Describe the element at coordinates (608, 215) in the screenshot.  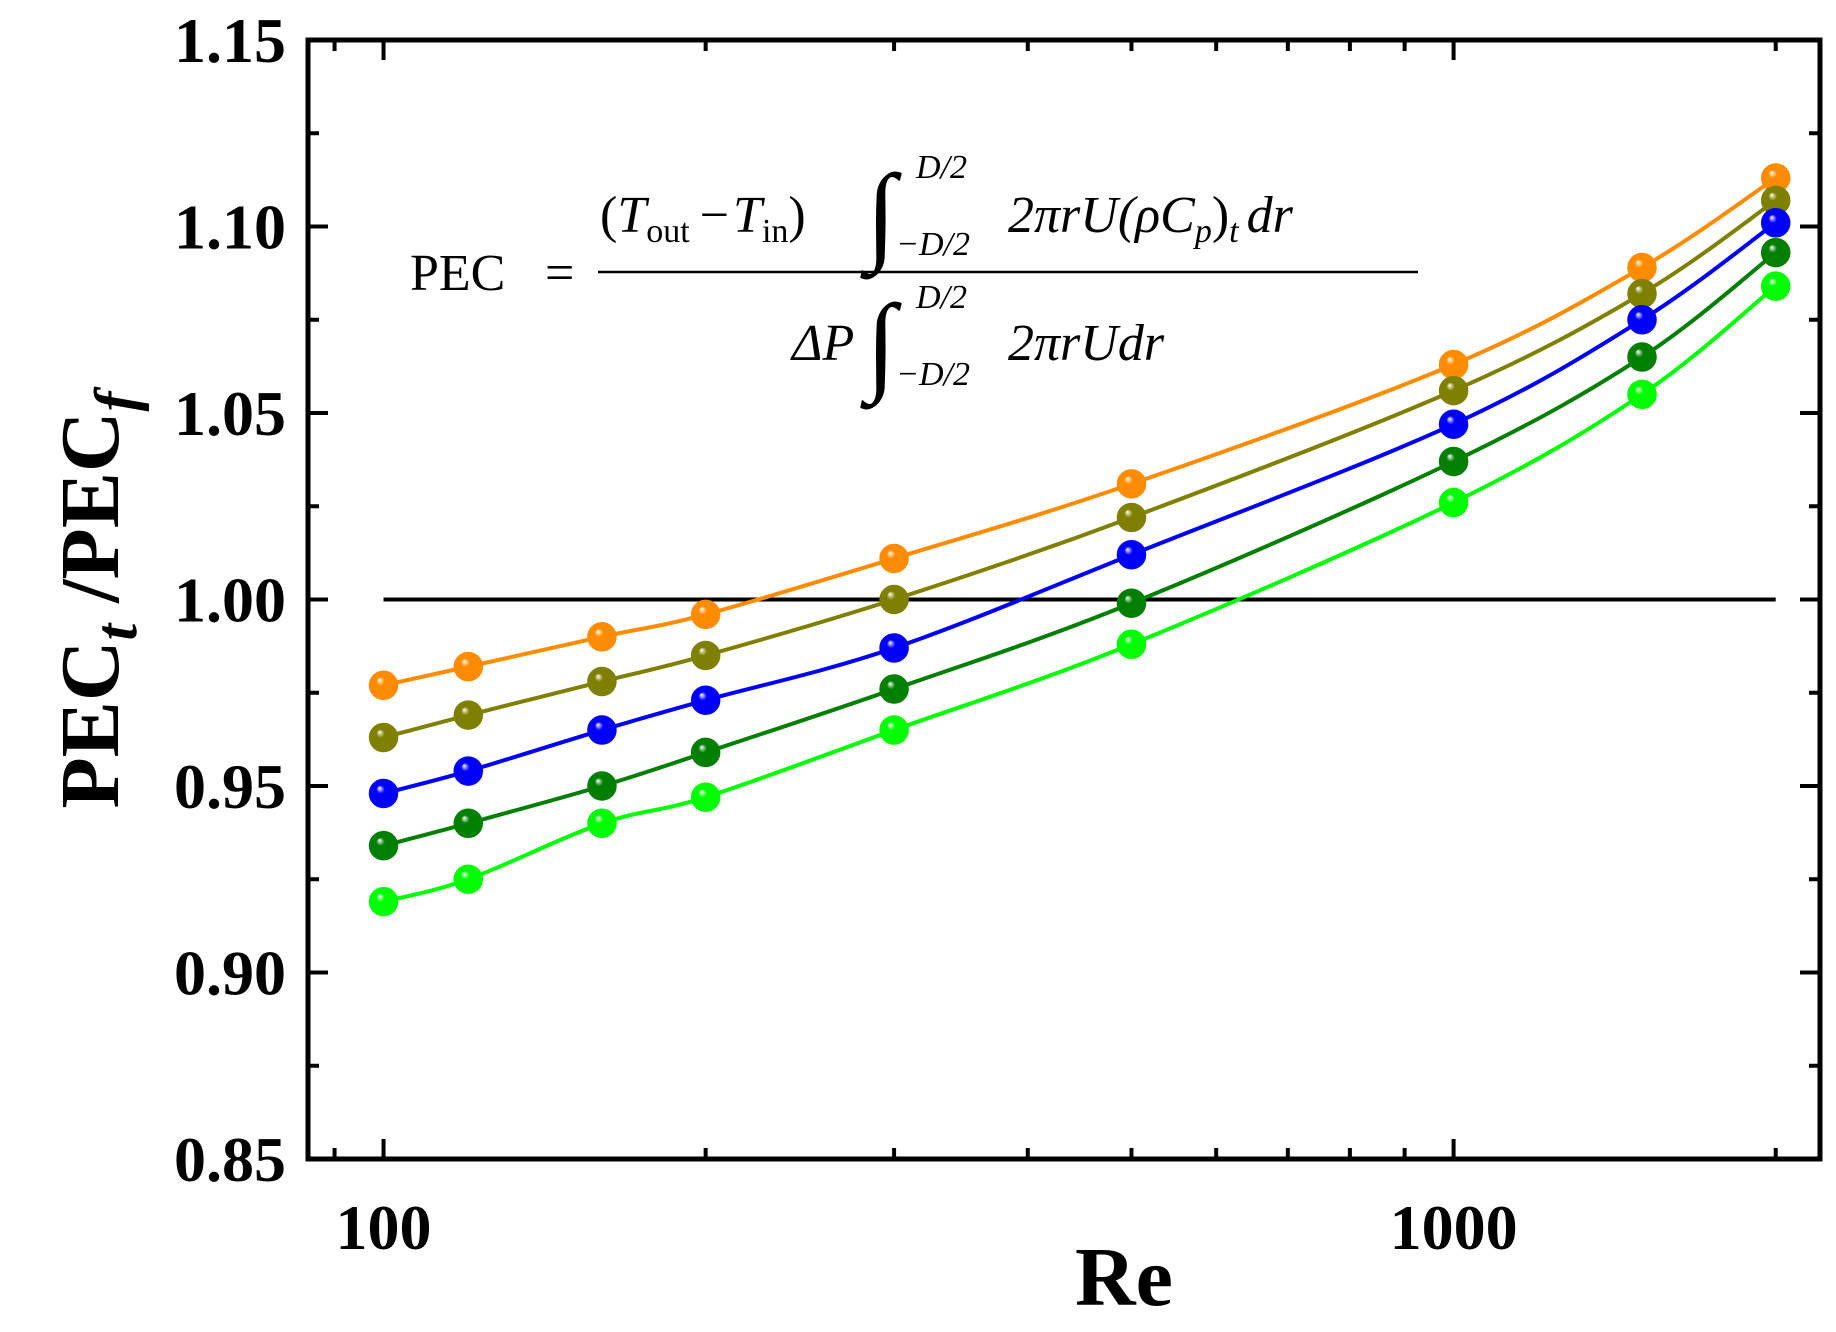
I see `formula-open-paren: (` at that location.